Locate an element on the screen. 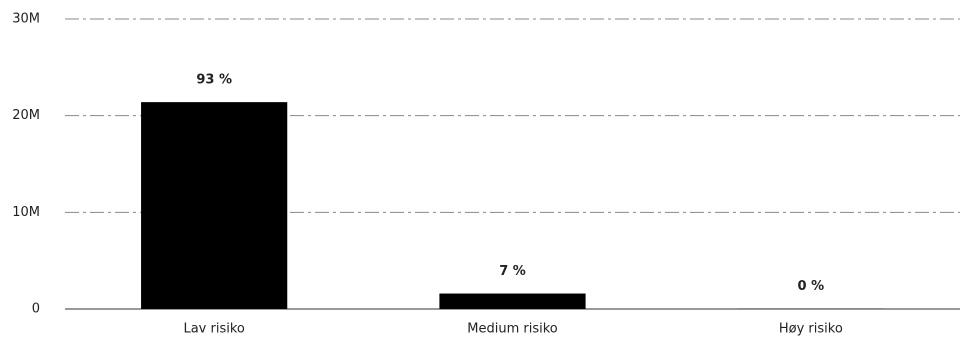 The height and width of the screenshot is (342, 965). y-tick-label: 30M is located at coordinates (26, 19).